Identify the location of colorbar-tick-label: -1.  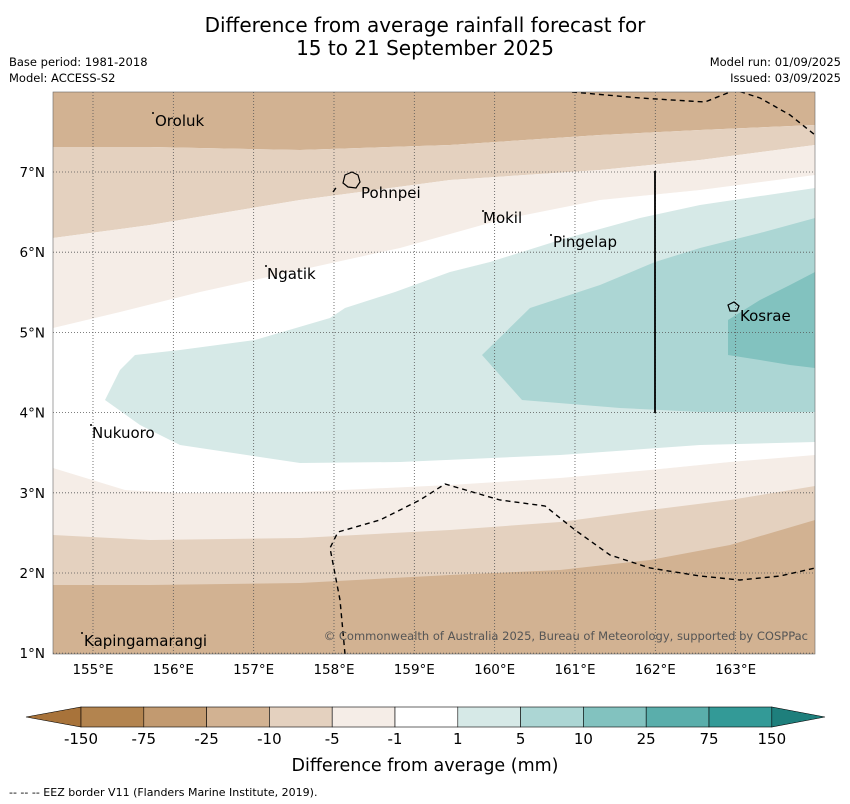
(395, 739).